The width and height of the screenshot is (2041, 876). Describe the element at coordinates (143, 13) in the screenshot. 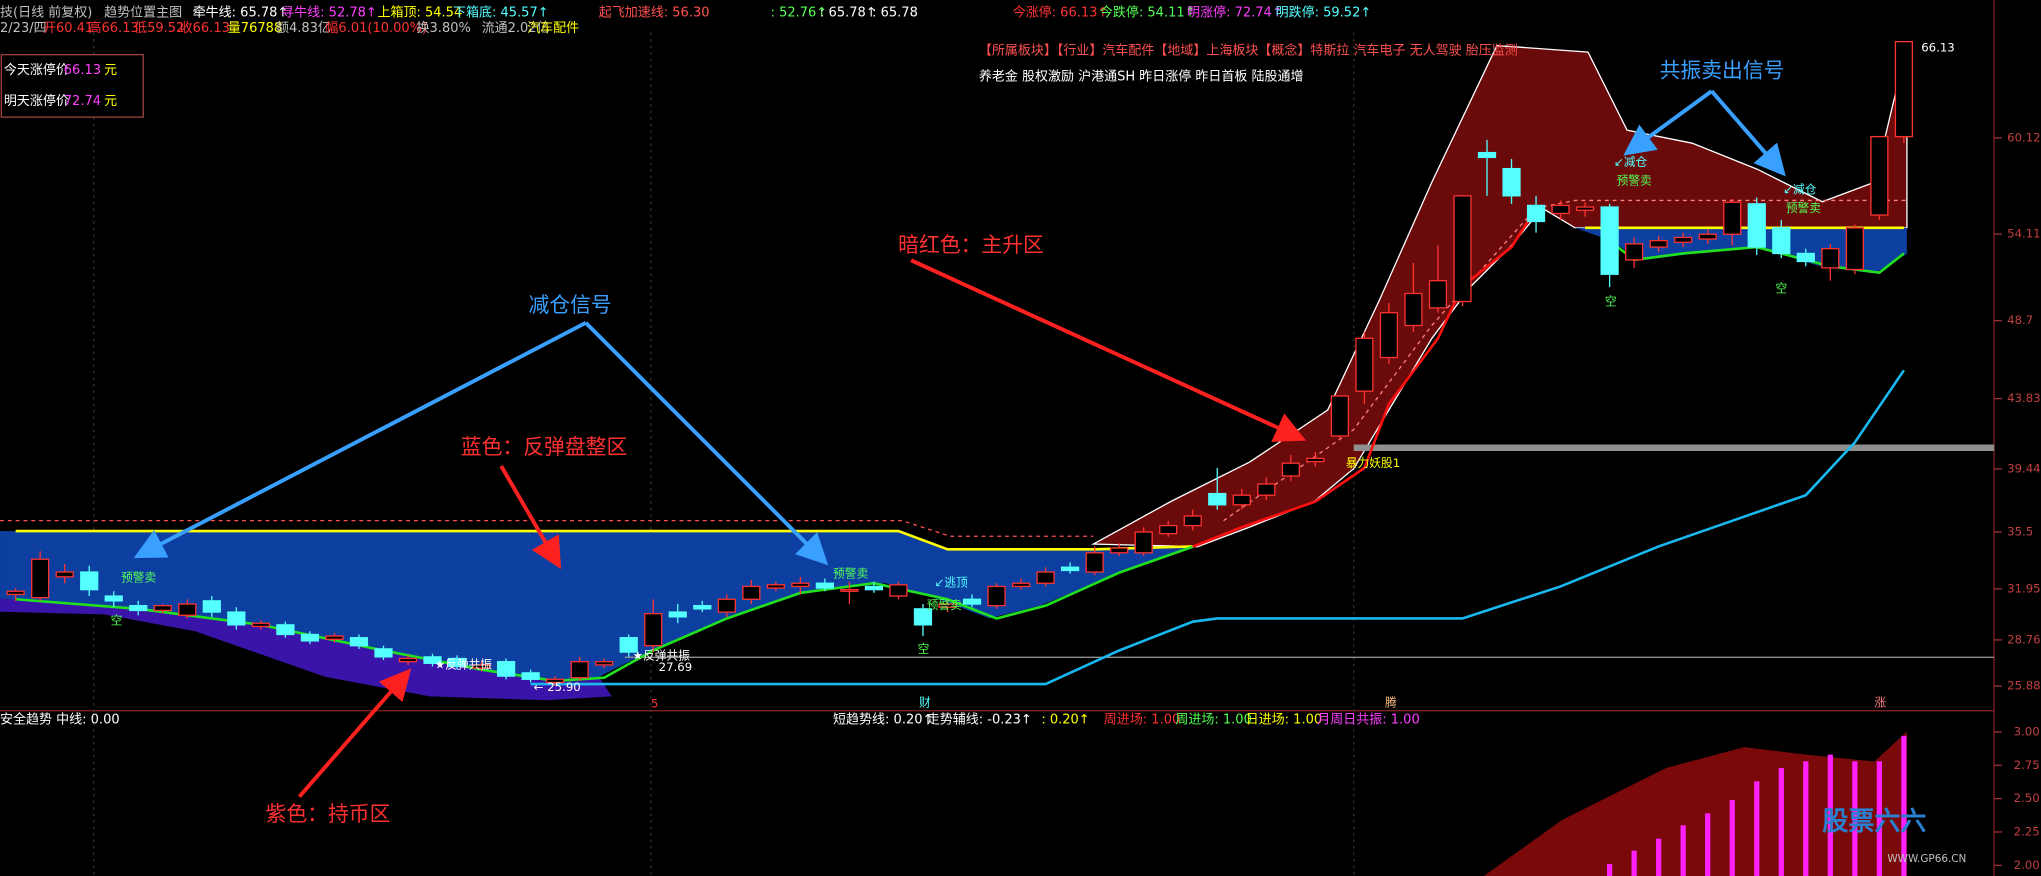

I see `undefined: 趋势位置主图` at that location.